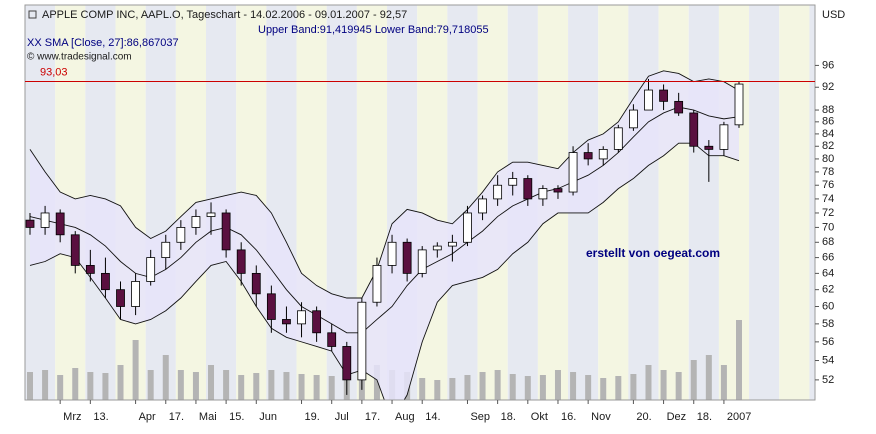 The height and width of the screenshot is (434, 876). Describe the element at coordinates (828, 258) in the screenshot. I see `y-tick-label: 66` at that location.